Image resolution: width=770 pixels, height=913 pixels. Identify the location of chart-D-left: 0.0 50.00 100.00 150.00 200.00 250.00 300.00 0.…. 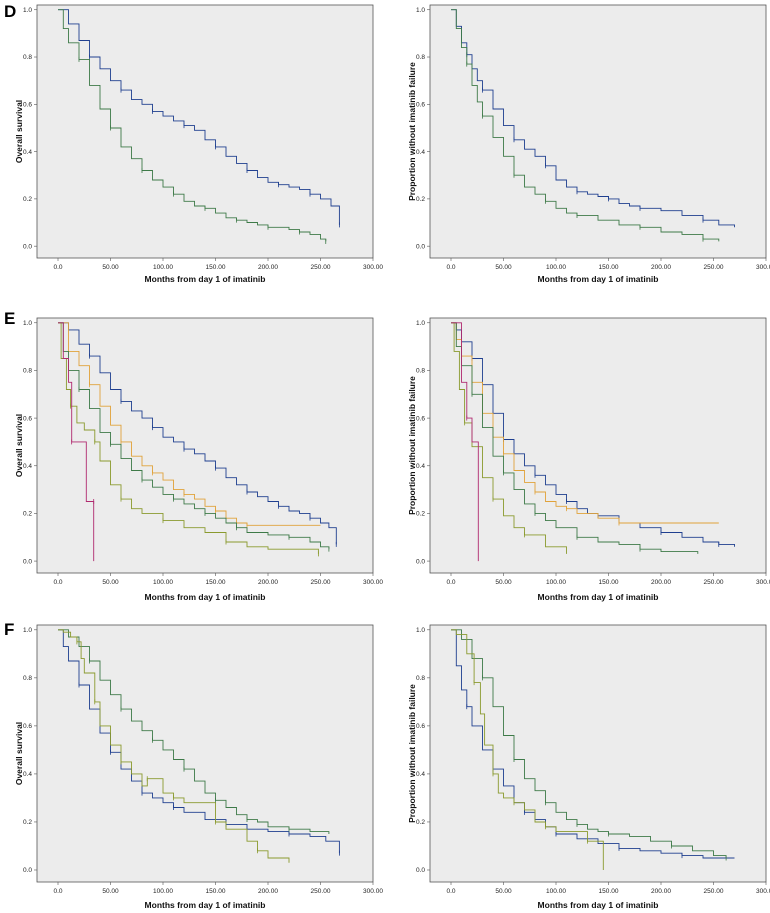
(198, 144).